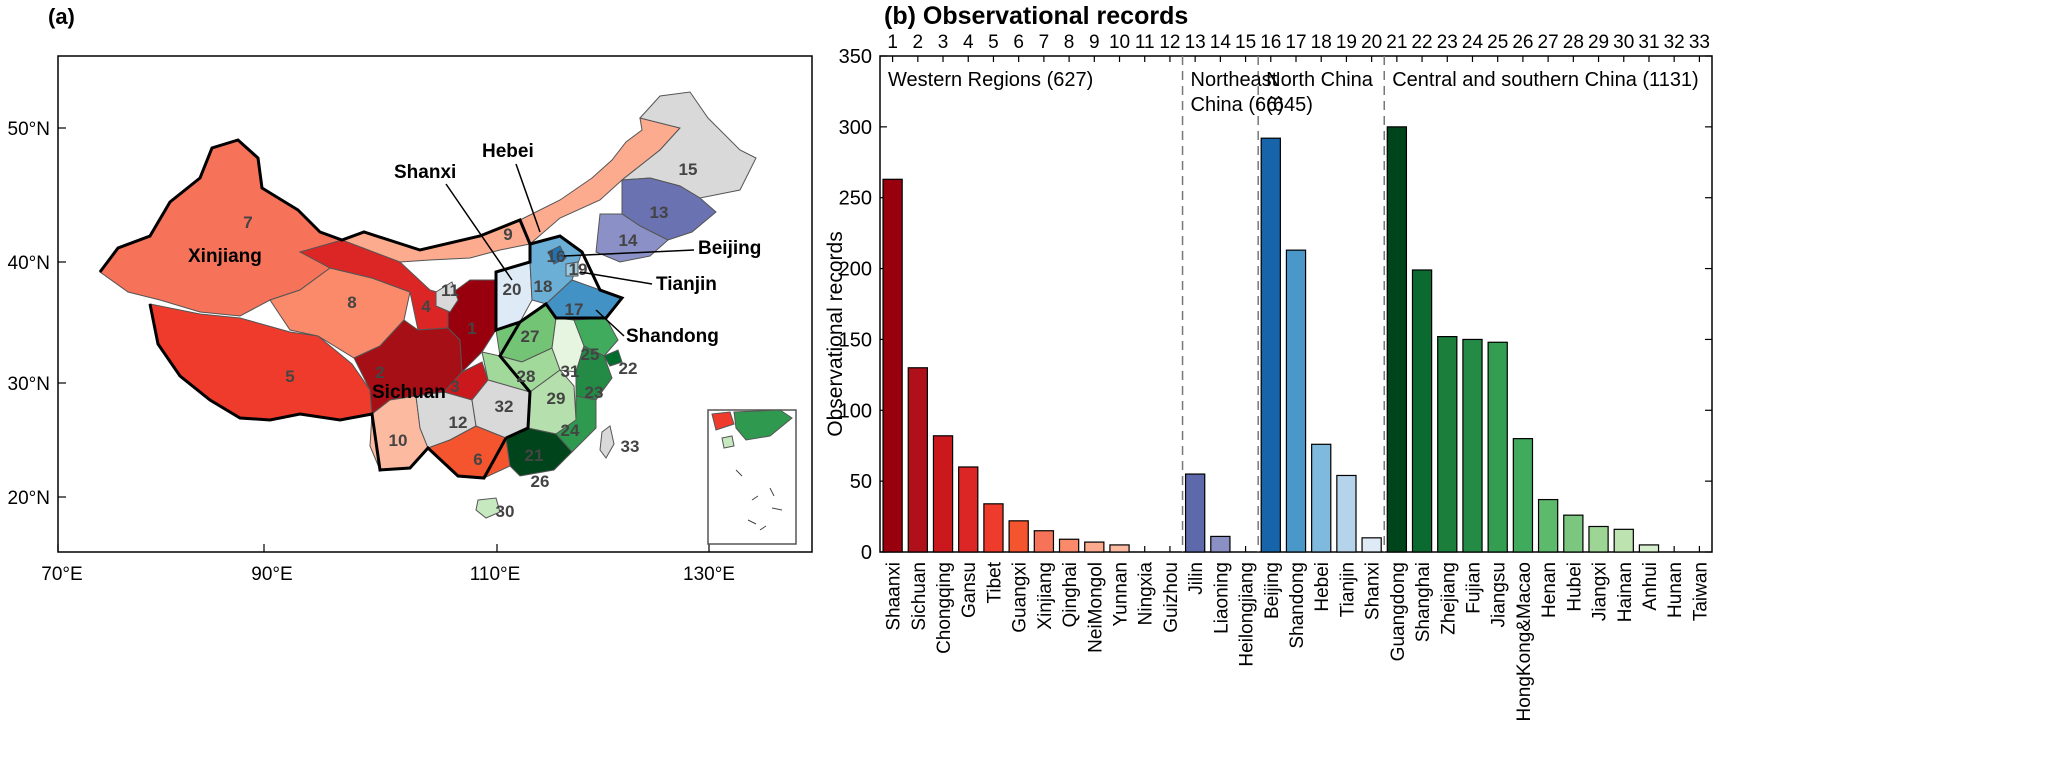  What do you see at coordinates (1346, 42) in the screenshot?
I see `top-number: 19` at bounding box center [1346, 42].